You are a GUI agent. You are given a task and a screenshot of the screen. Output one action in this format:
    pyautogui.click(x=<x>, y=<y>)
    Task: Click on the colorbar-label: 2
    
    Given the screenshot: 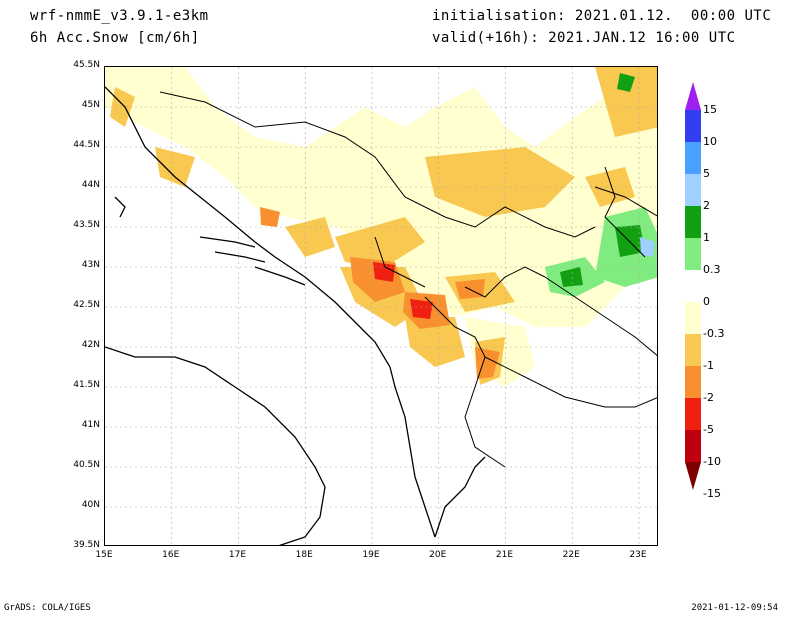 What is the action you would take?
    pyautogui.click(x=706, y=205)
    